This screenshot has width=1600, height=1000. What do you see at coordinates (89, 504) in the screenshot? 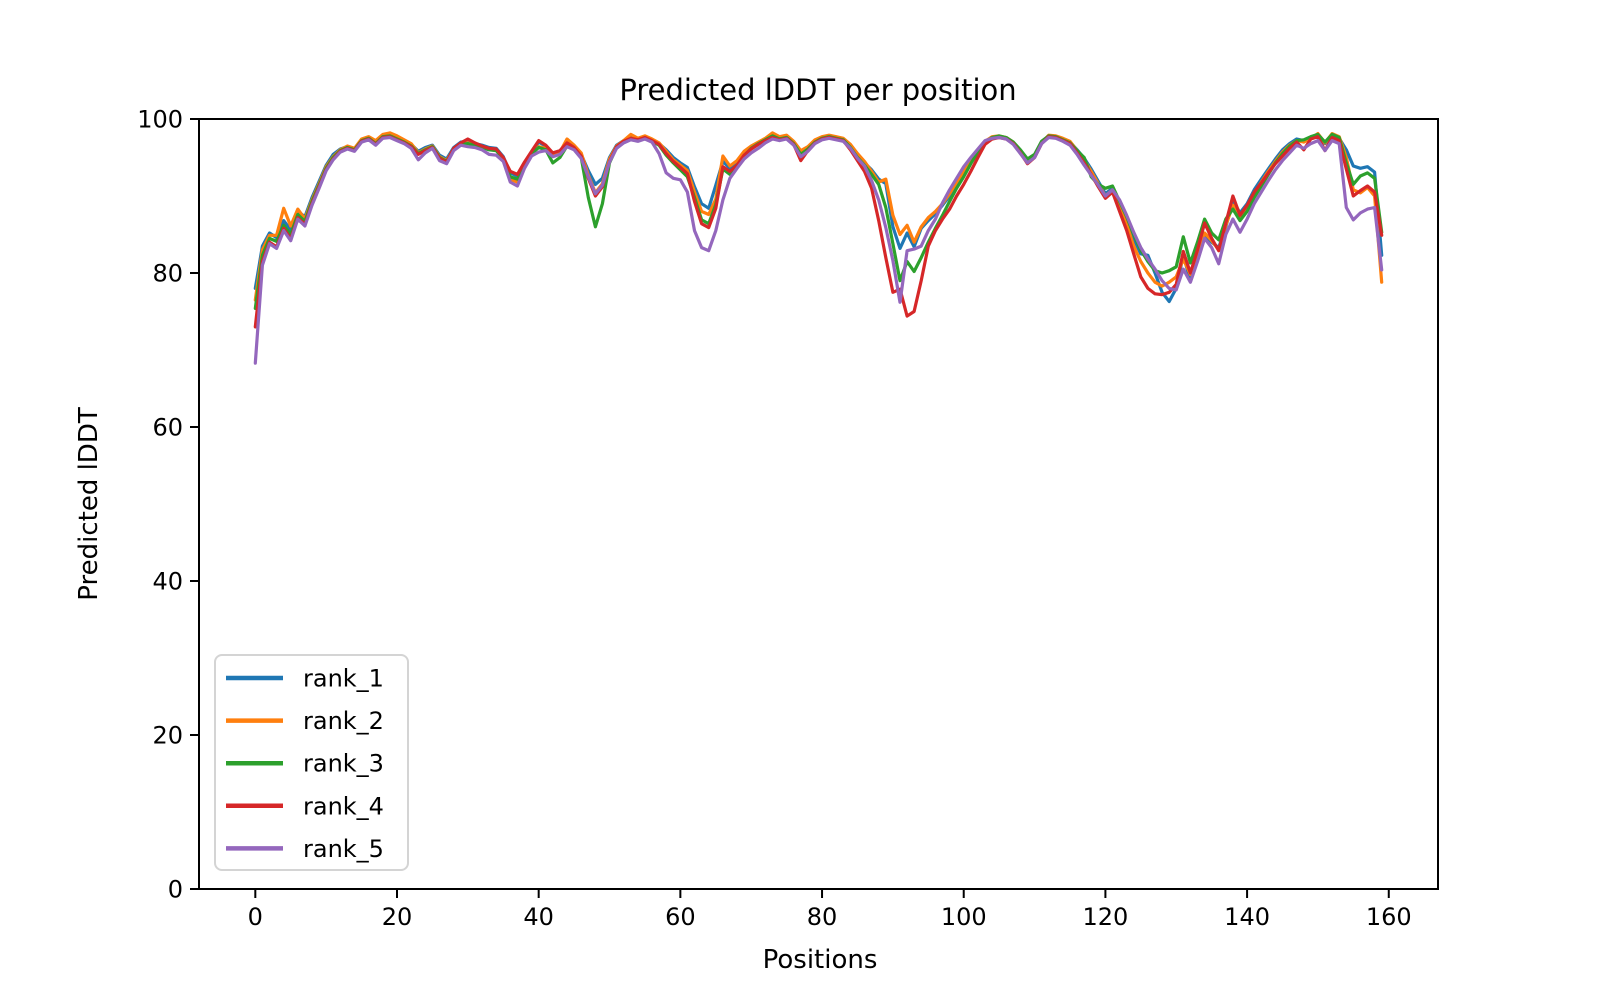
I see `y-axis-label: Predicted lDDT` at bounding box center [89, 504].